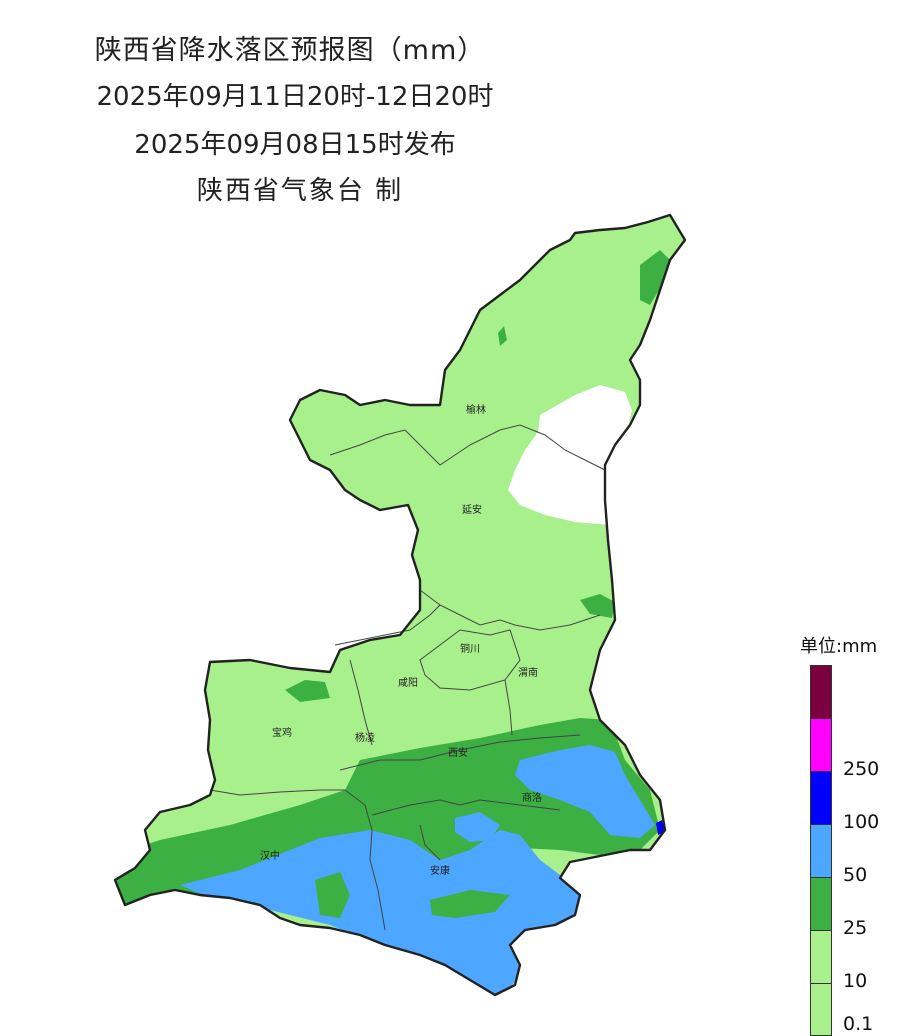  I want to click on city-label-baoji: 宝鸡, so click(282, 732).